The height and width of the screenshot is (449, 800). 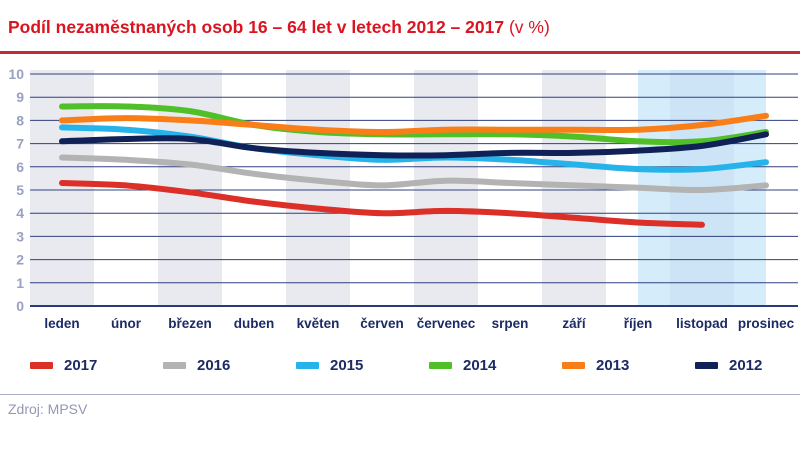 What do you see at coordinates (574, 323) in the screenshot?
I see `x-tick-label: září` at bounding box center [574, 323].